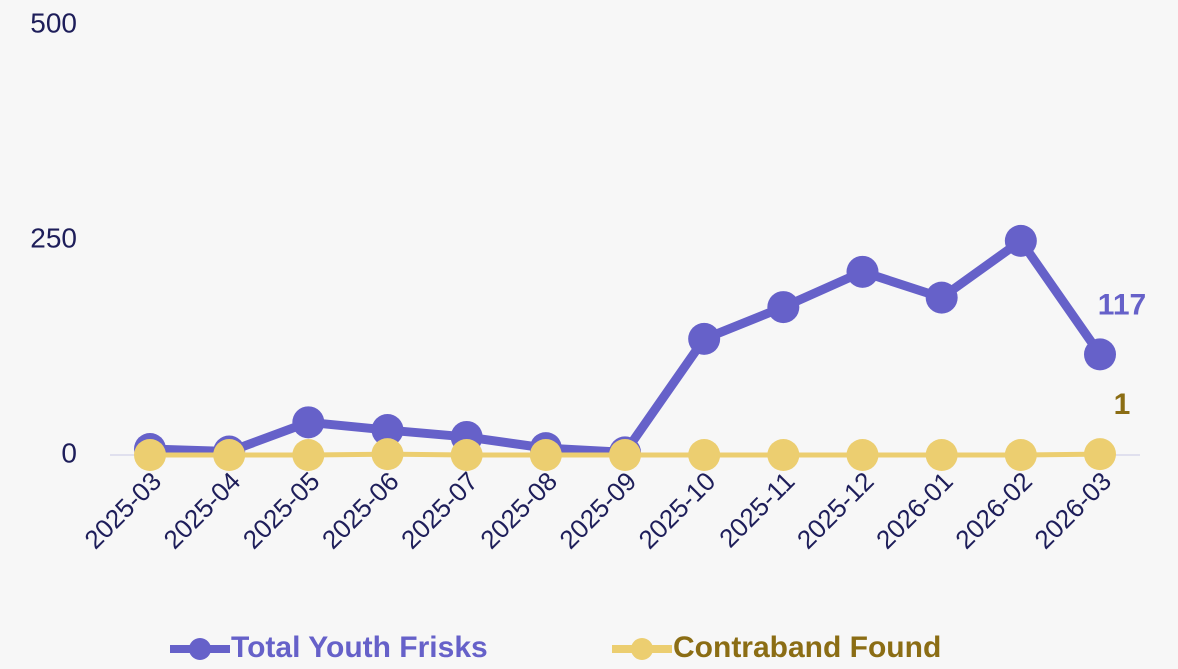  Describe the element at coordinates (281, 510) in the screenshot. I see `x-tick-label: 2025-05` at that location.